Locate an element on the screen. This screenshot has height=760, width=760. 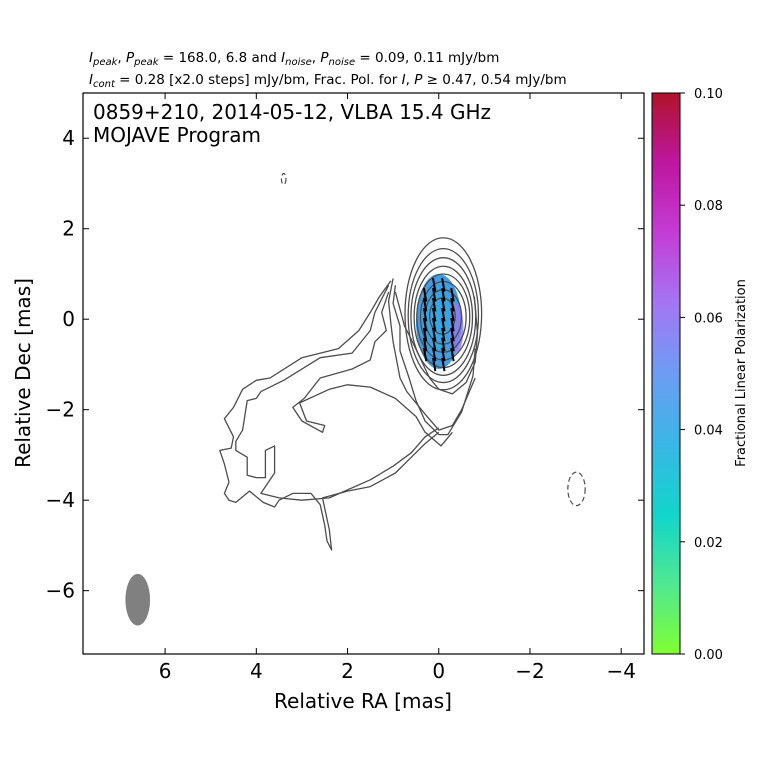
beam-ellipse is located at coordinates (138, 599).